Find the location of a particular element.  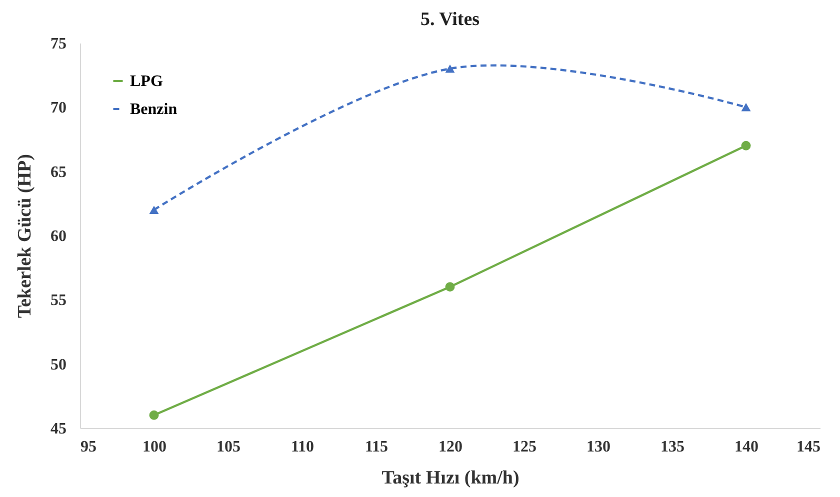

y-tick-label: 50 is located at coordinates (58, 365).